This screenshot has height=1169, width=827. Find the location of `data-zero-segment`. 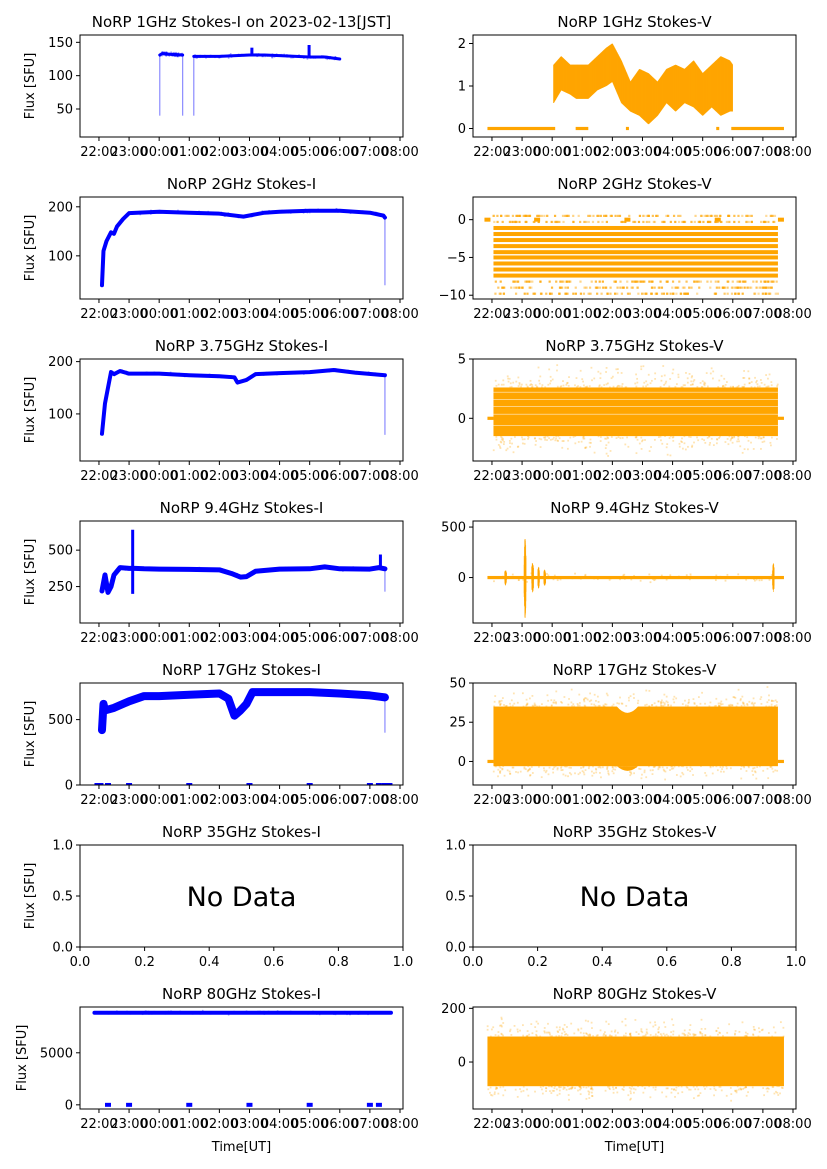

data-zero-segment is located at coordinates (780, 761).